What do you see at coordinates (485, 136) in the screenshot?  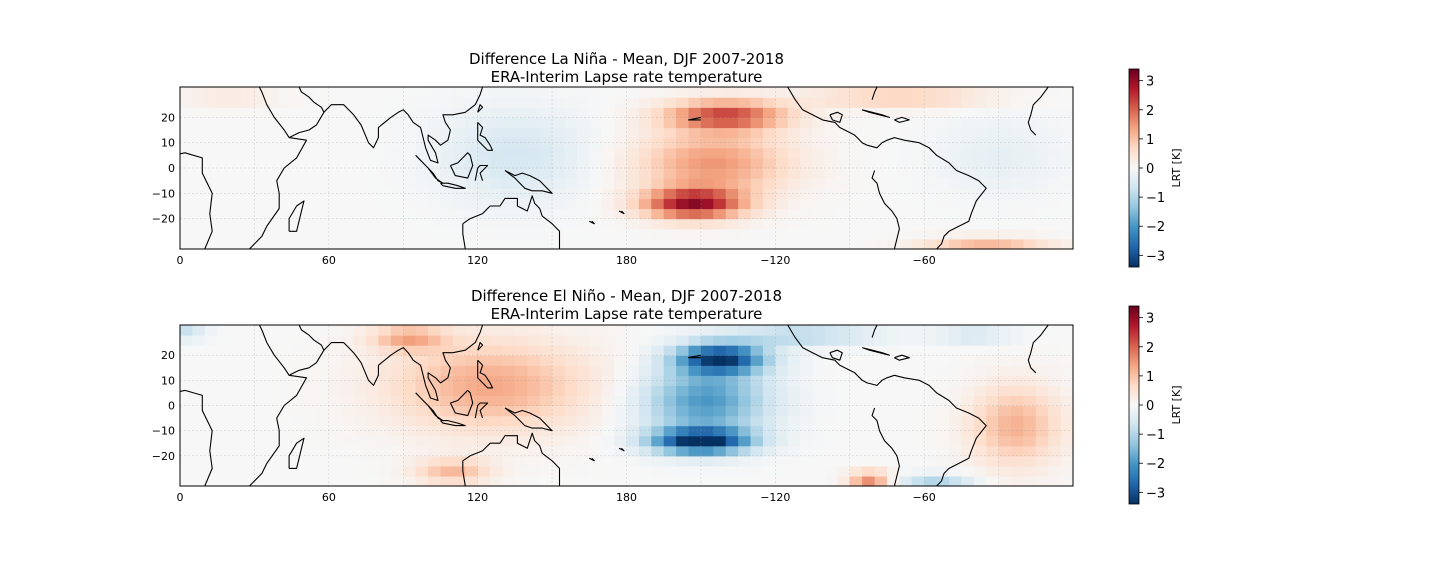 I see `coastline` at bounding box center [485, 136].